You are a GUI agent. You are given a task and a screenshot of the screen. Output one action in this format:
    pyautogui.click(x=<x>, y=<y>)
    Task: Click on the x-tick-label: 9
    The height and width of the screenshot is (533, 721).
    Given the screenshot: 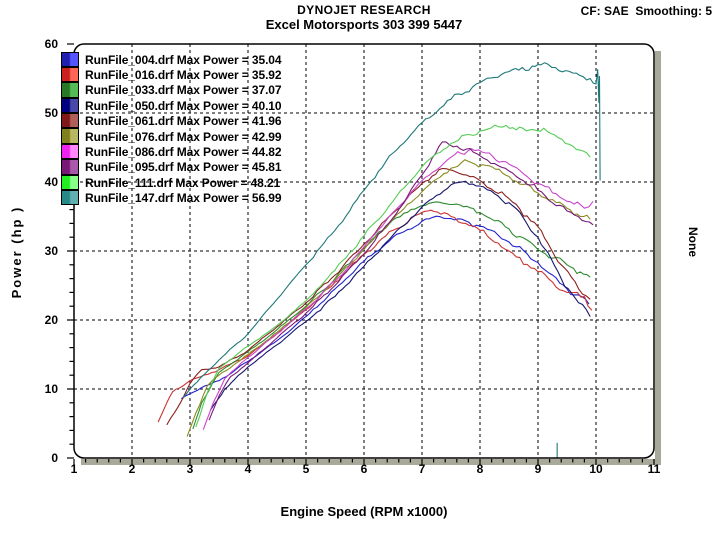 What is the action you would take?
    pyautogui.click(x=538, y=469)
    